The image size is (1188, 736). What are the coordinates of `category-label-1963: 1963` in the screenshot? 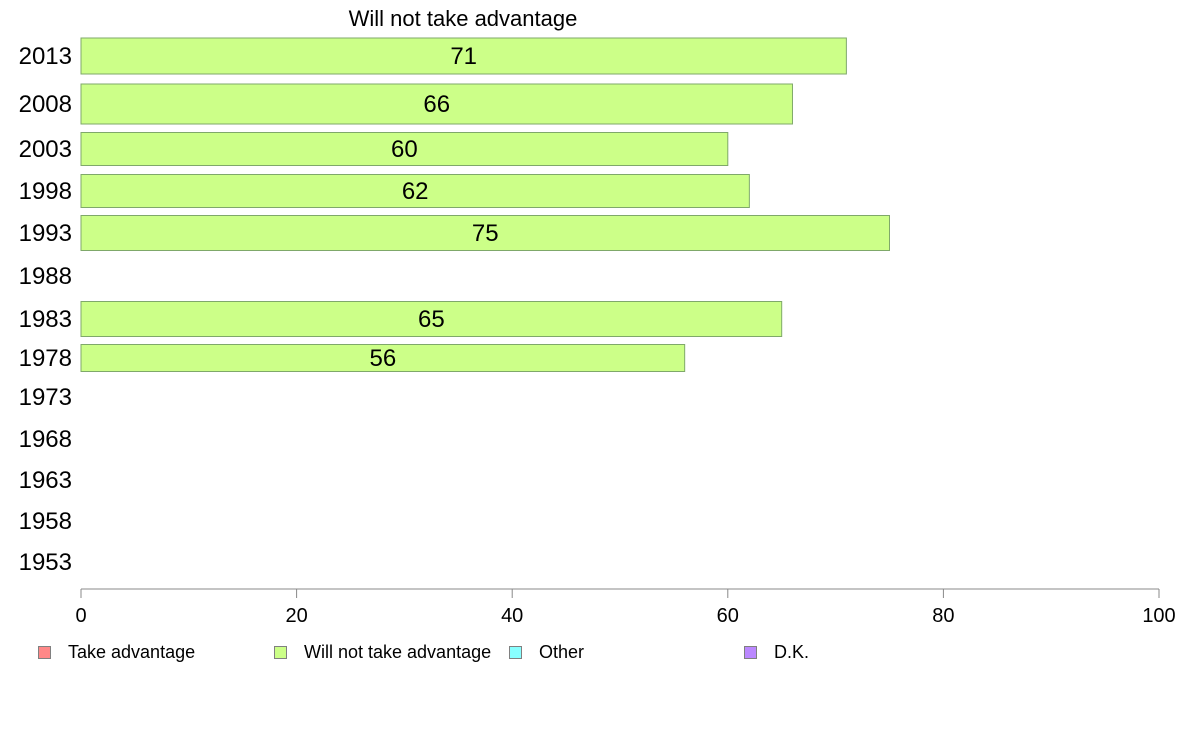 It's located at (45, 480).